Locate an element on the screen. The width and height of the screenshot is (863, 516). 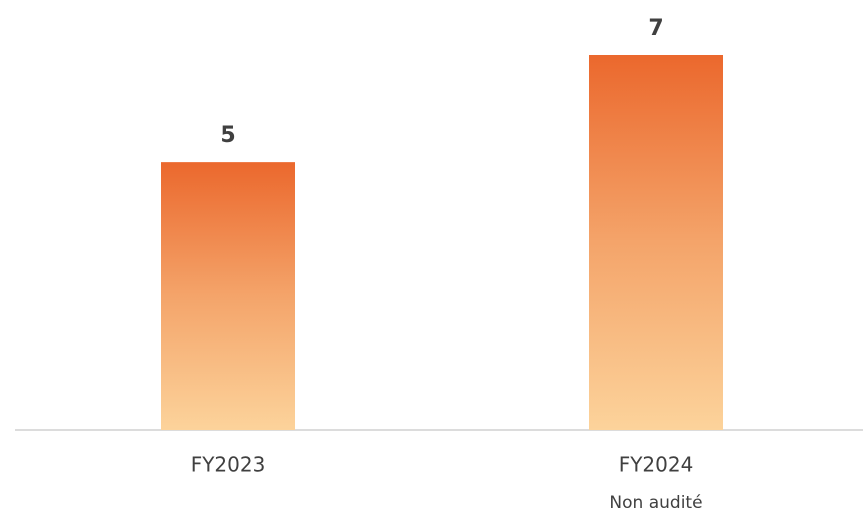
value-label: 7 is located at coordinates (655, 28).